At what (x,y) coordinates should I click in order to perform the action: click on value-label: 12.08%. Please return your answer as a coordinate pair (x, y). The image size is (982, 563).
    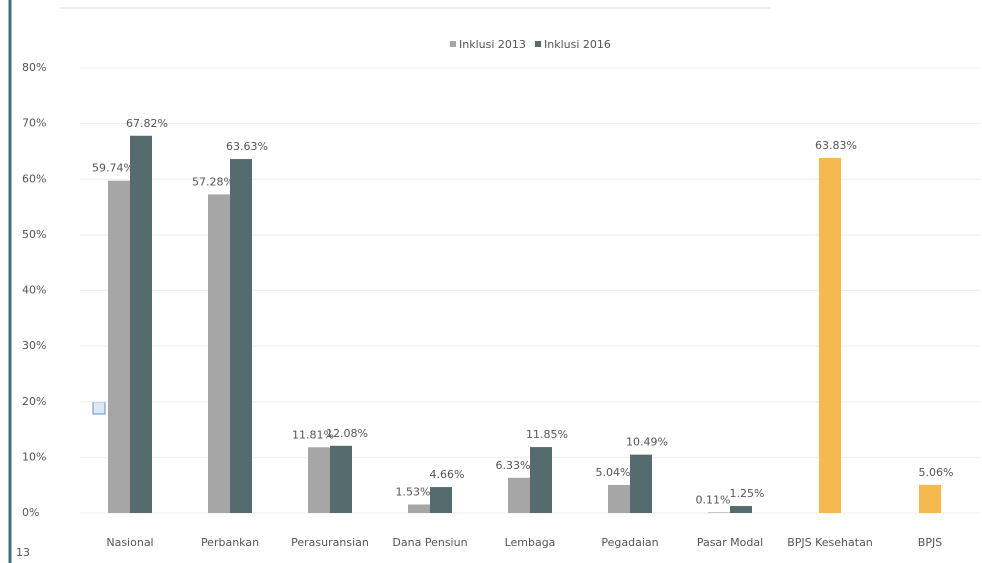
    Looking at the image, I should click on (347, 433).